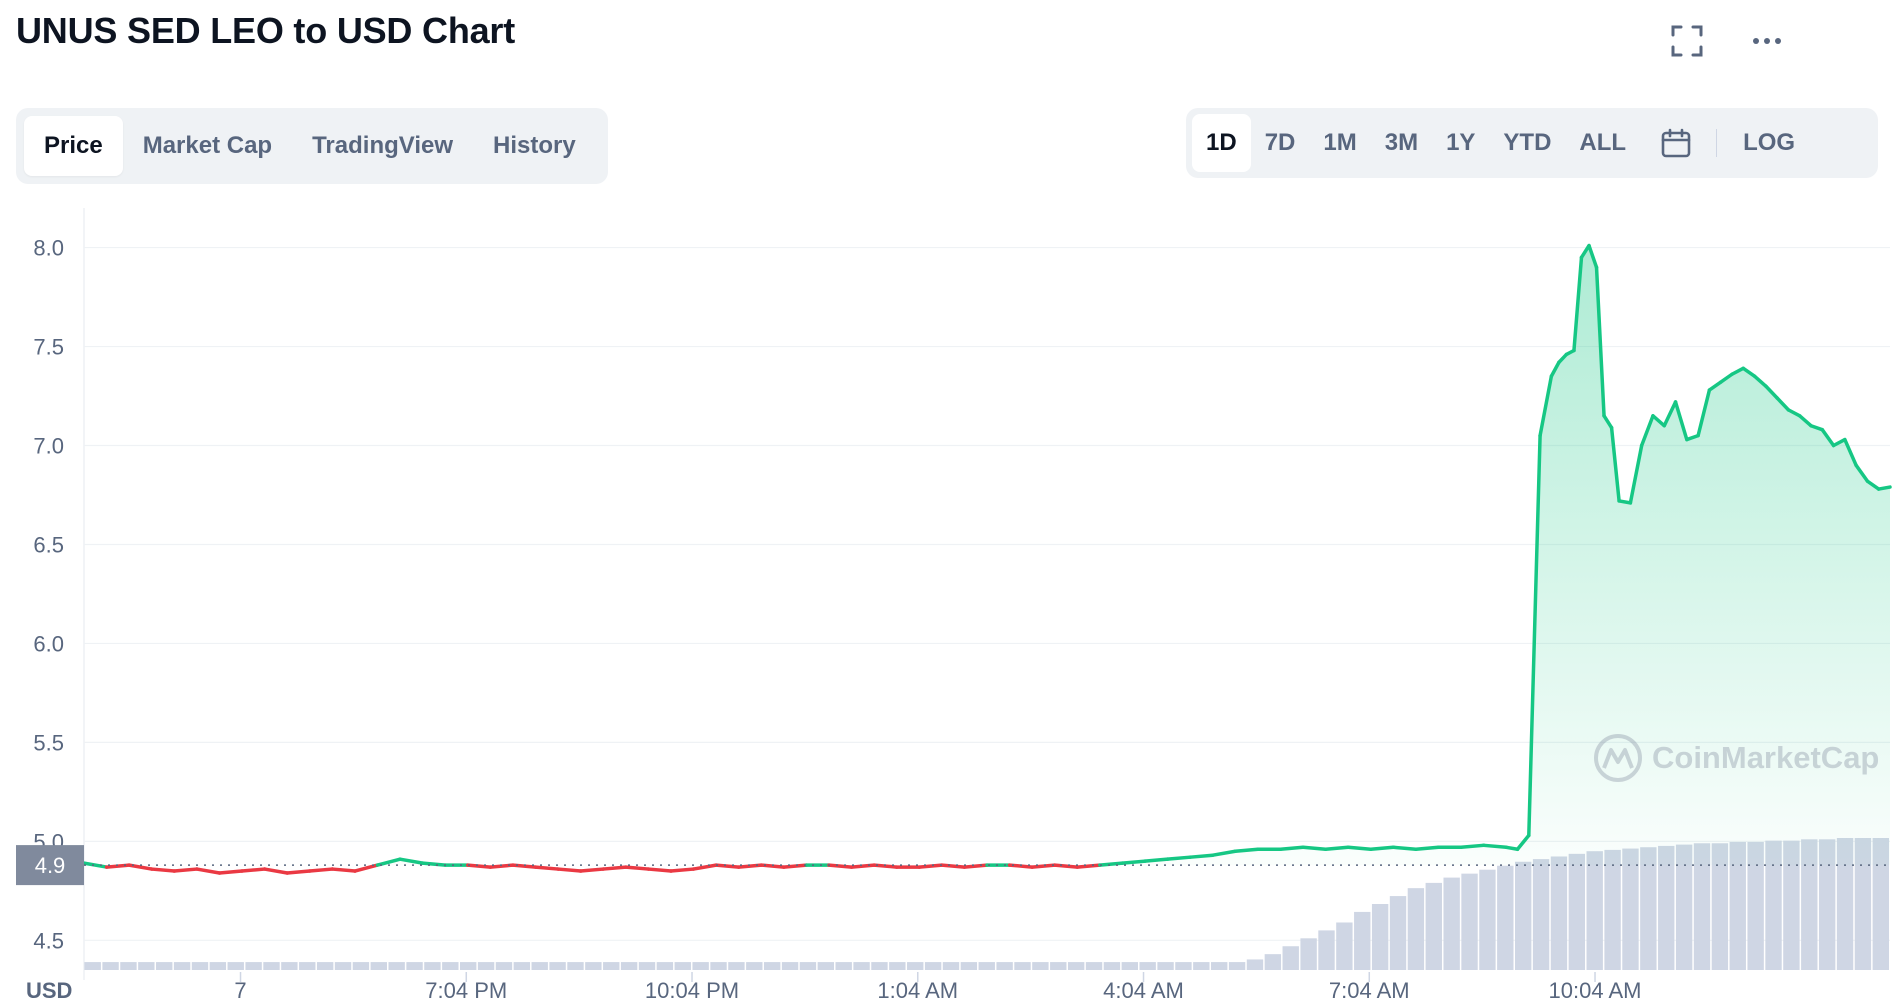 This screenshot has width=1896, height=1008. What do you see at coordinates (48, 248) in the screenshot?
I see `y-tick-label: 8.0` at bounding box center [48, 248].